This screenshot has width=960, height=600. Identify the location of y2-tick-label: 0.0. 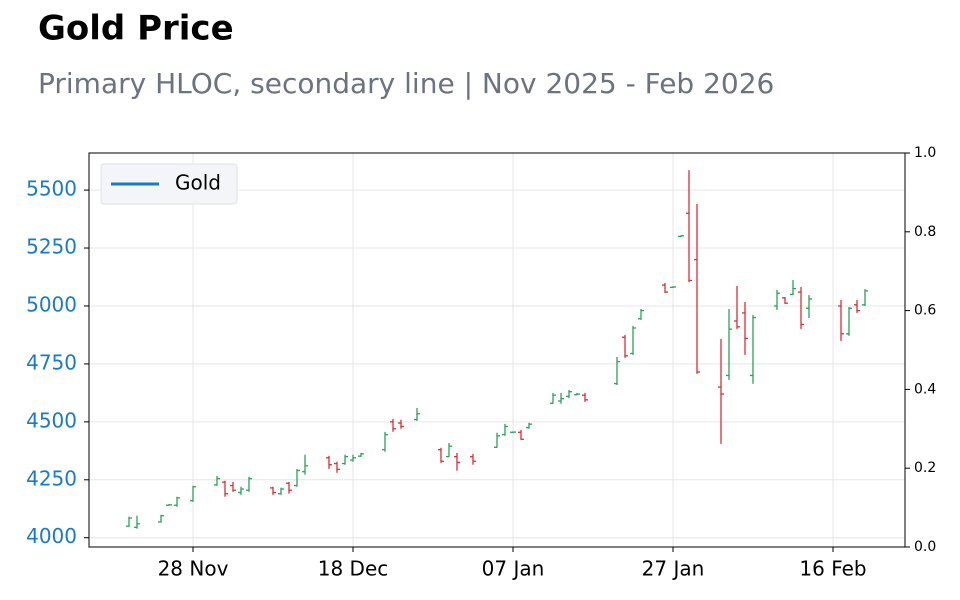
(925, 547).